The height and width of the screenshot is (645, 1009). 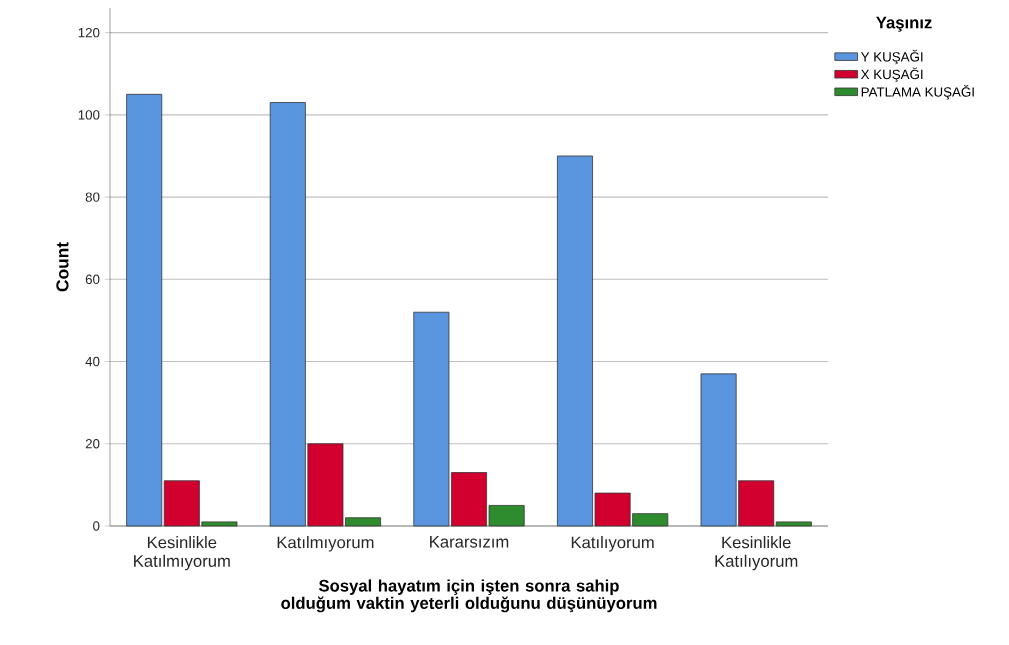 I want to click on x-tick-label: Katılıyorum, so click(x=612, y=544).